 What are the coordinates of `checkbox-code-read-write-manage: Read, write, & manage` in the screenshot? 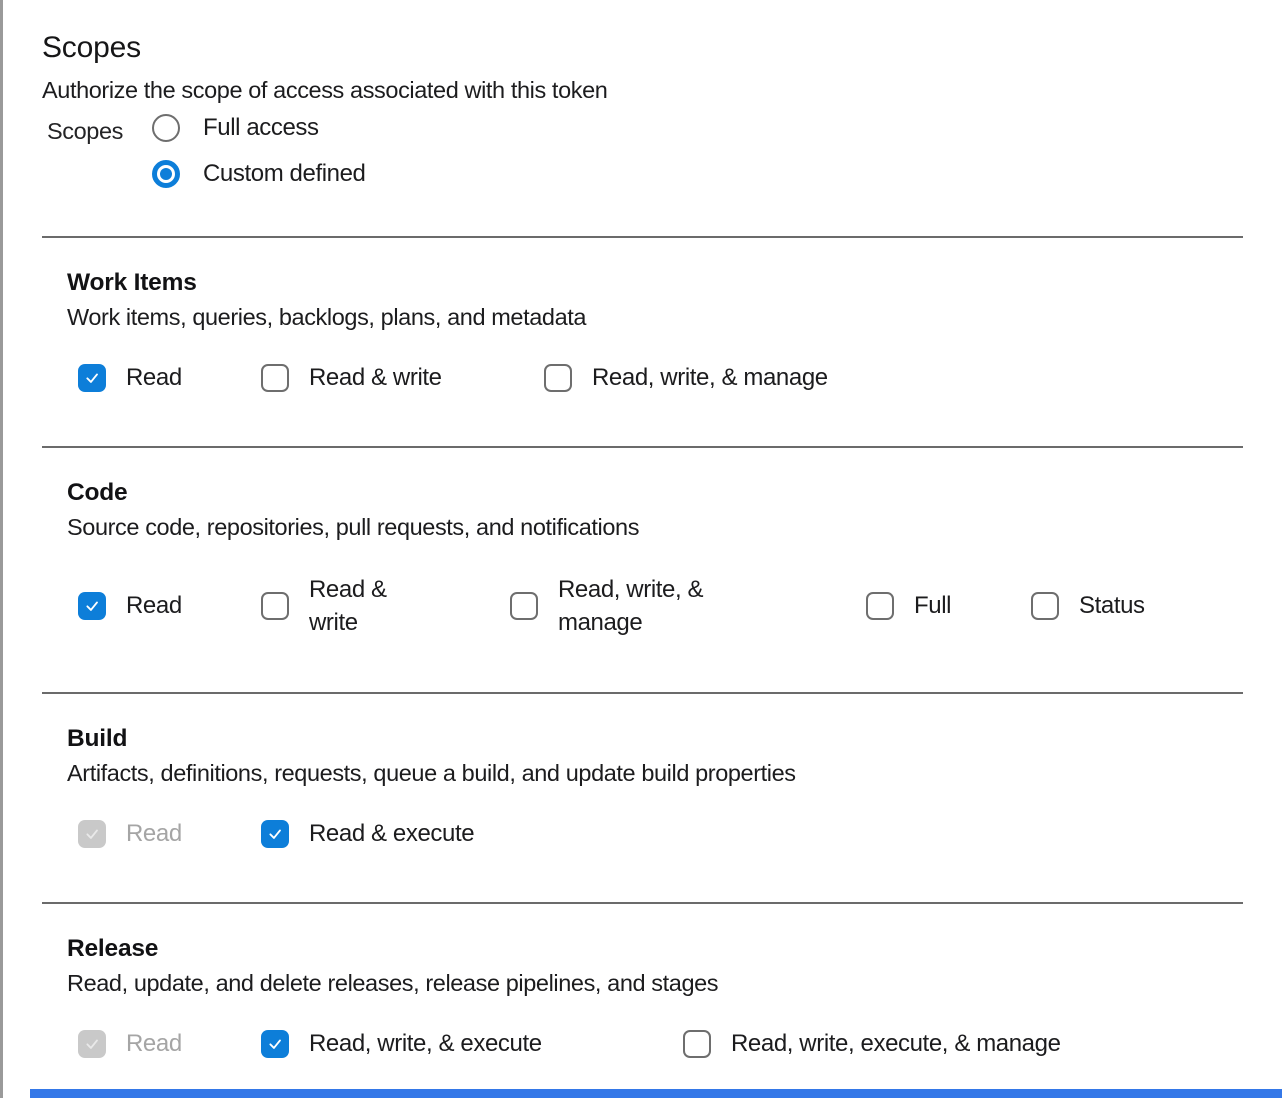 It's located at (614, 606).